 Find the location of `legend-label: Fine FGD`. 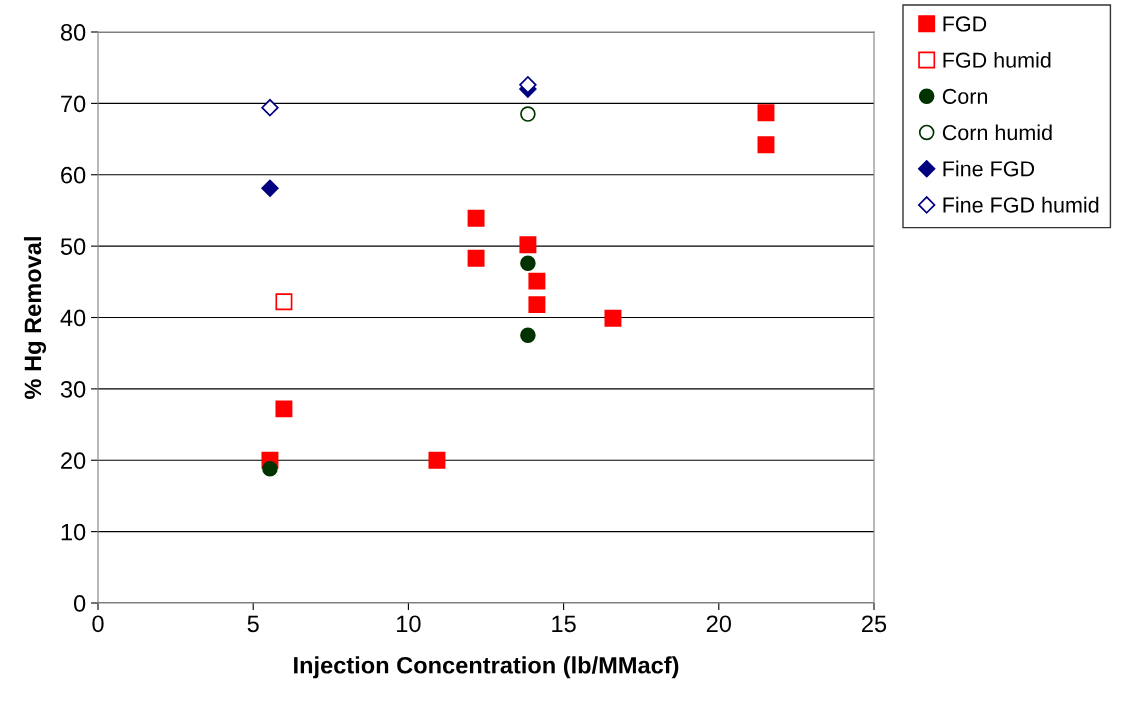

legend-label: Fine FGD is located at coordinates (989, 168).